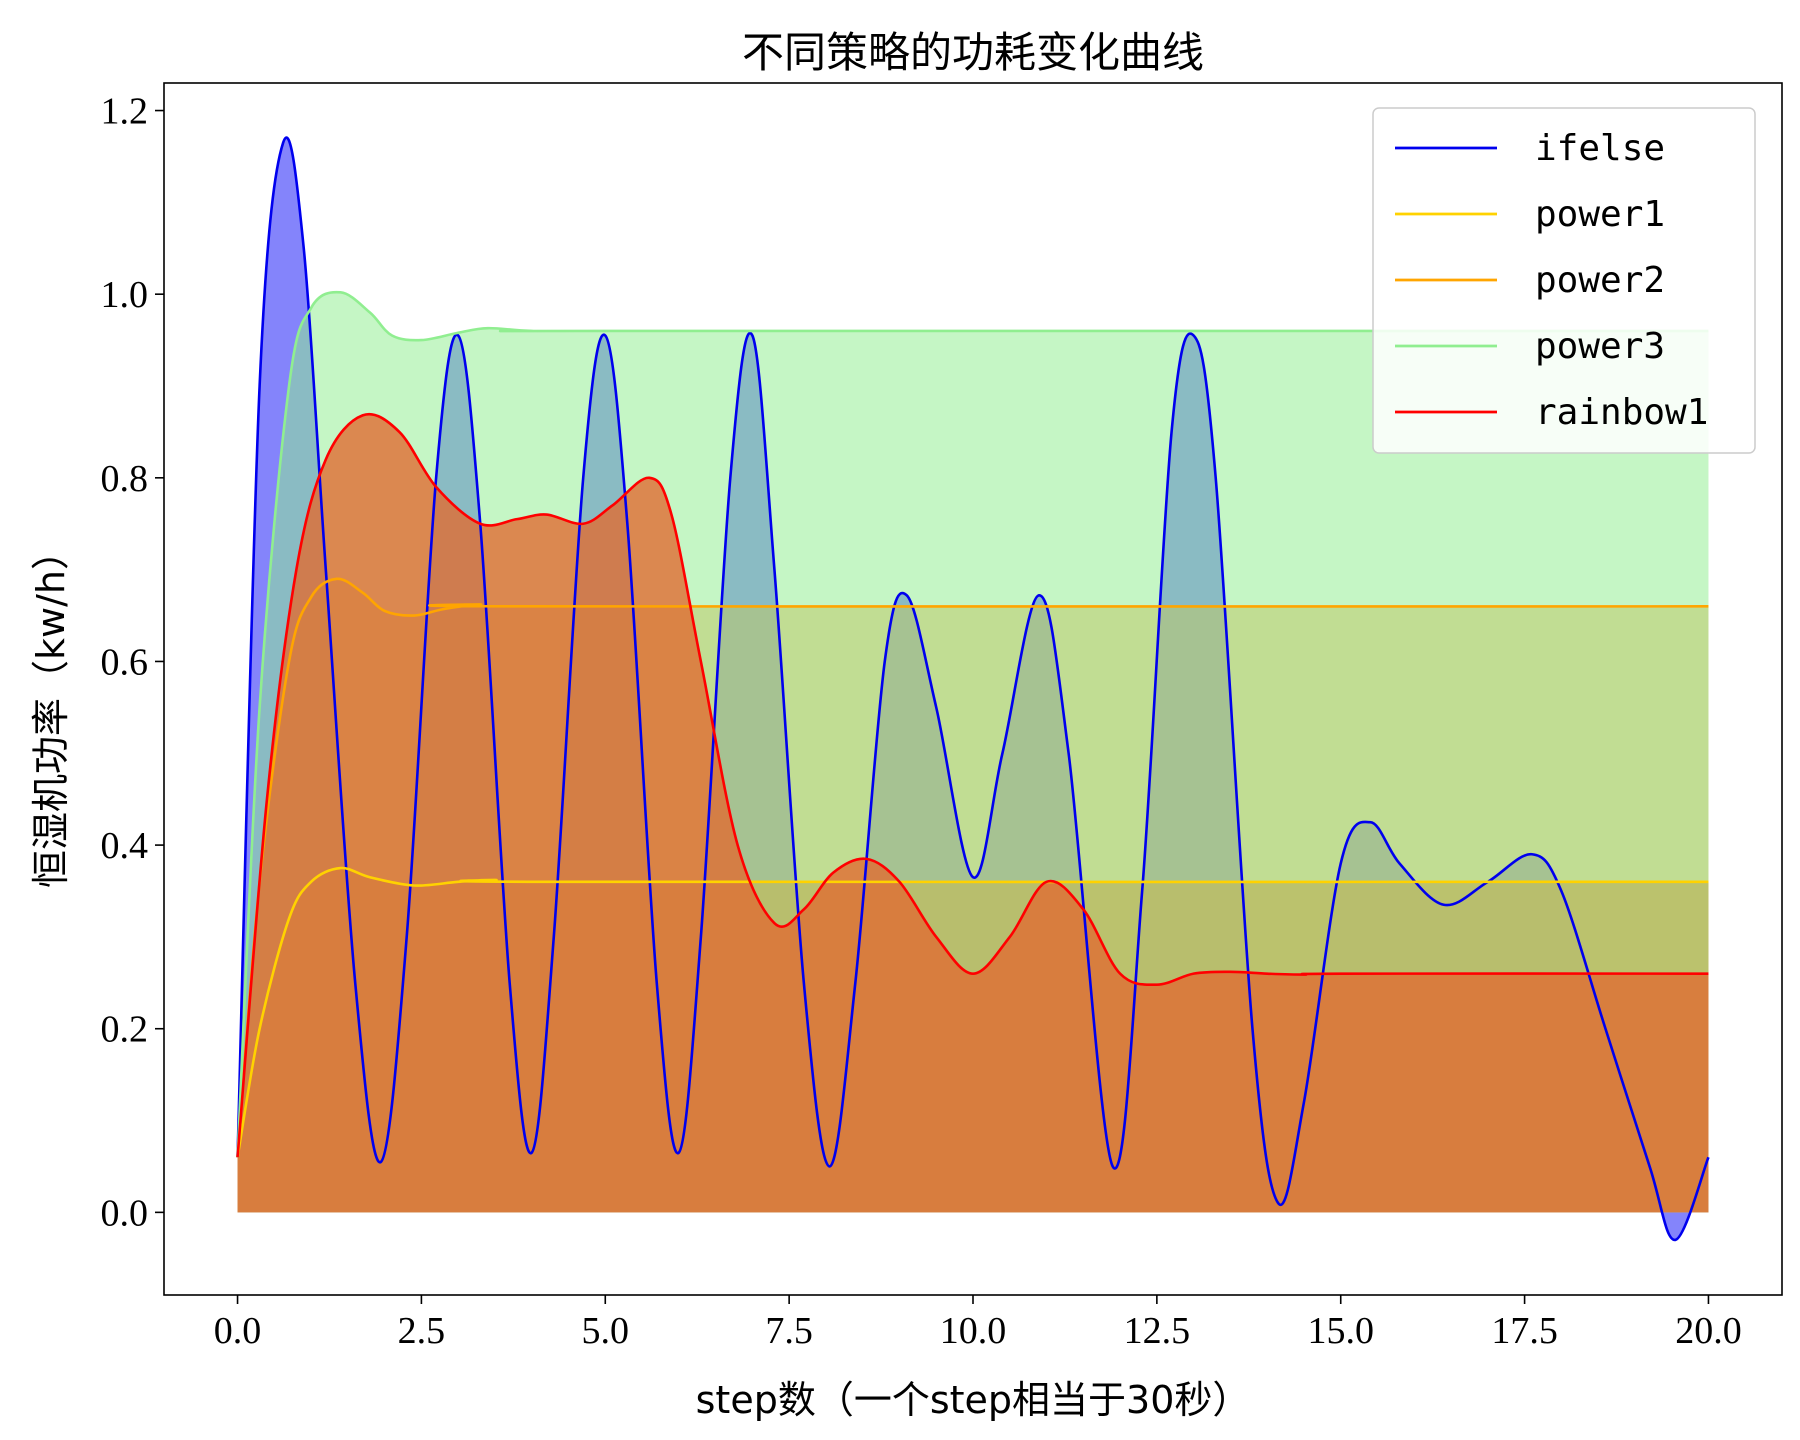  I want to click on legend-box, so click(1564, 280).